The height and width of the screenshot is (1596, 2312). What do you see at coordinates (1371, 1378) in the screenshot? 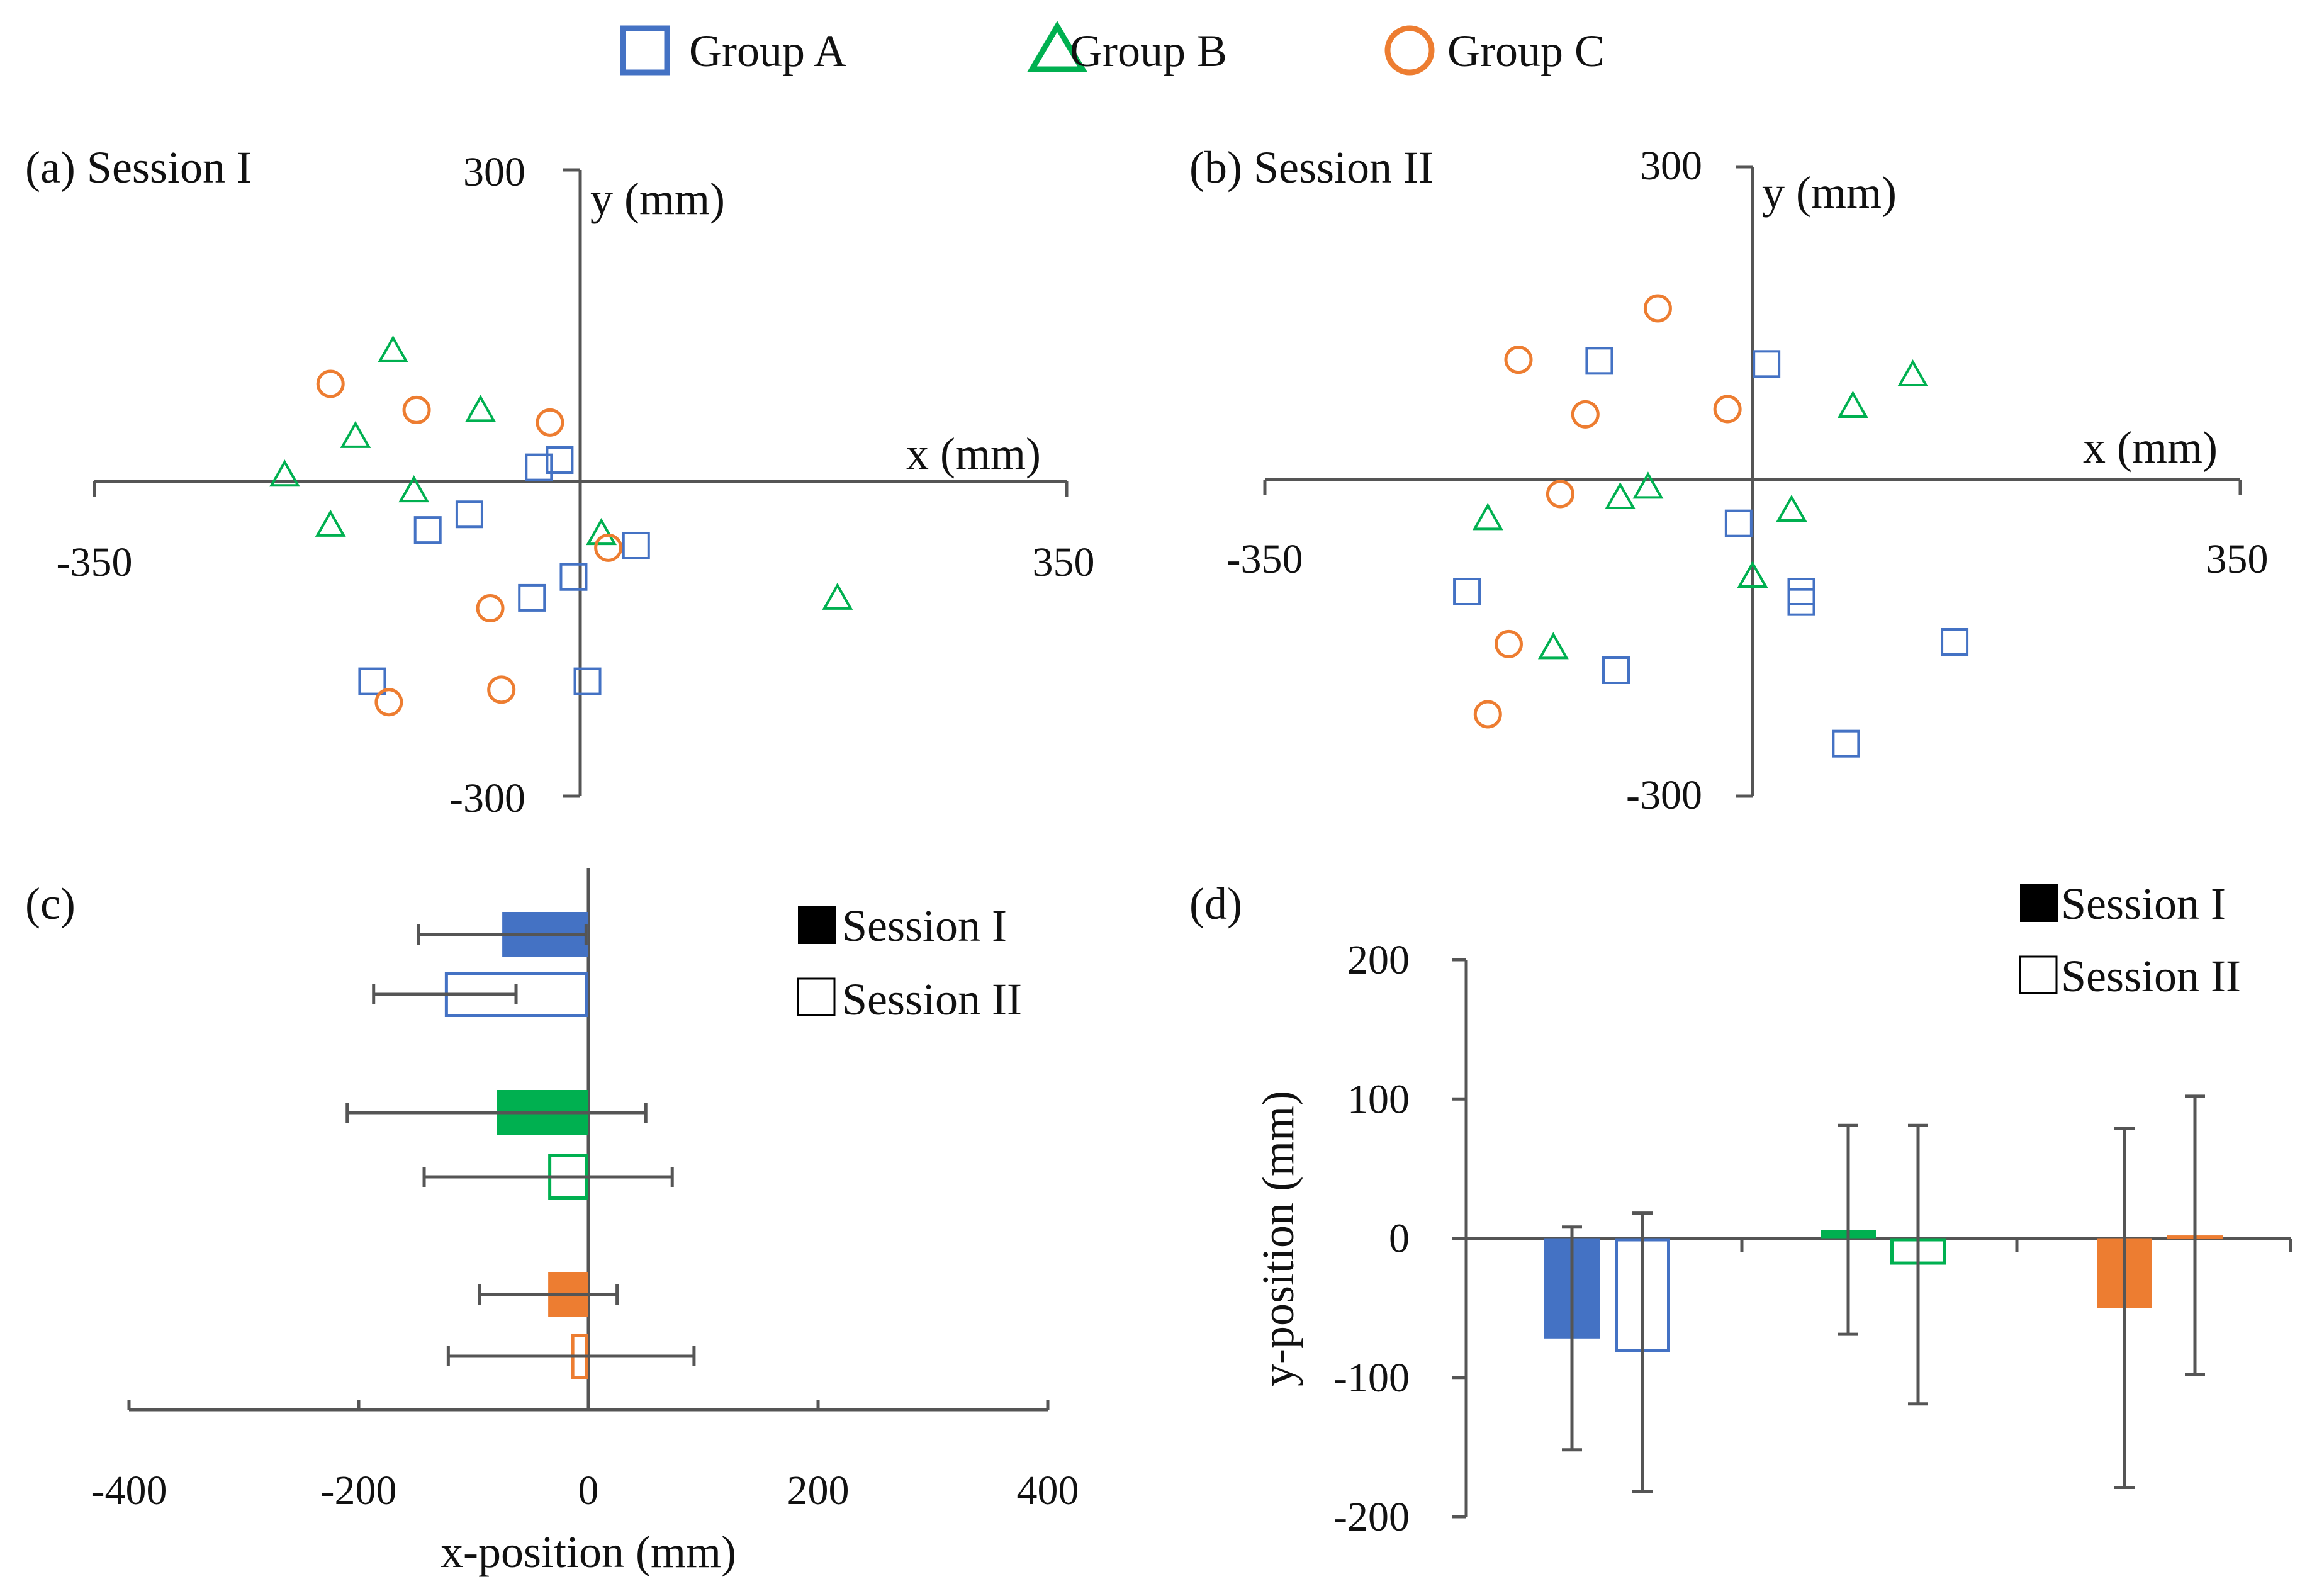
I see `panel-d-tick-label--100: -100` at bounding box center [1371, 1378].